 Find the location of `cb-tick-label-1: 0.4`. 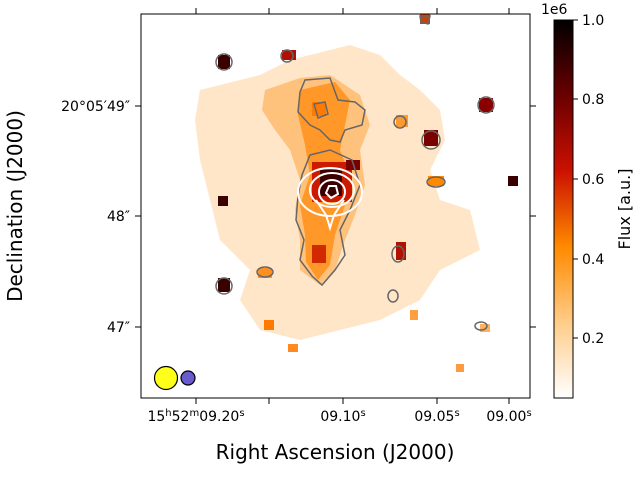

cb-tick-label-1: 0.4 is located at coordinates (593, 260).